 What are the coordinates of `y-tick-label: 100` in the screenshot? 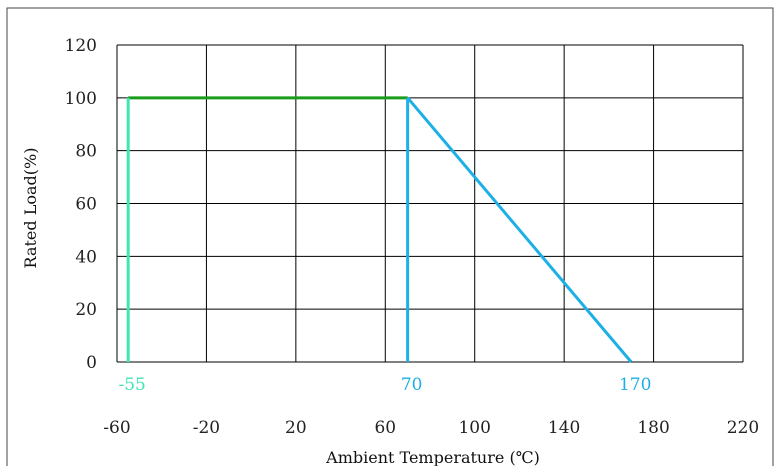 It's located at (81, 99).